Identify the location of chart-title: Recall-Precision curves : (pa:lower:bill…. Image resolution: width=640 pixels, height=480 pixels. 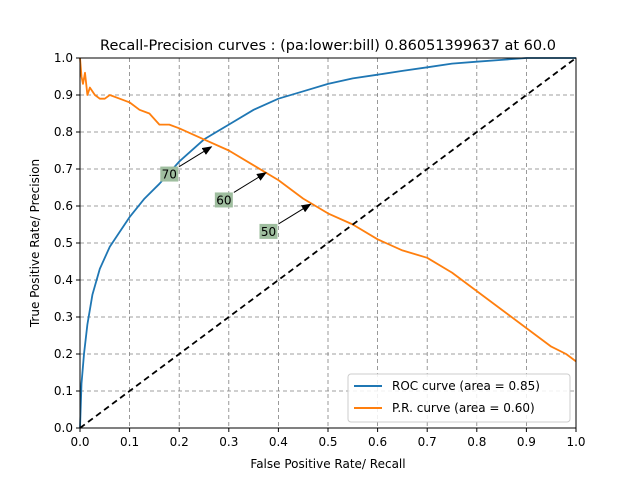
(328, 46).